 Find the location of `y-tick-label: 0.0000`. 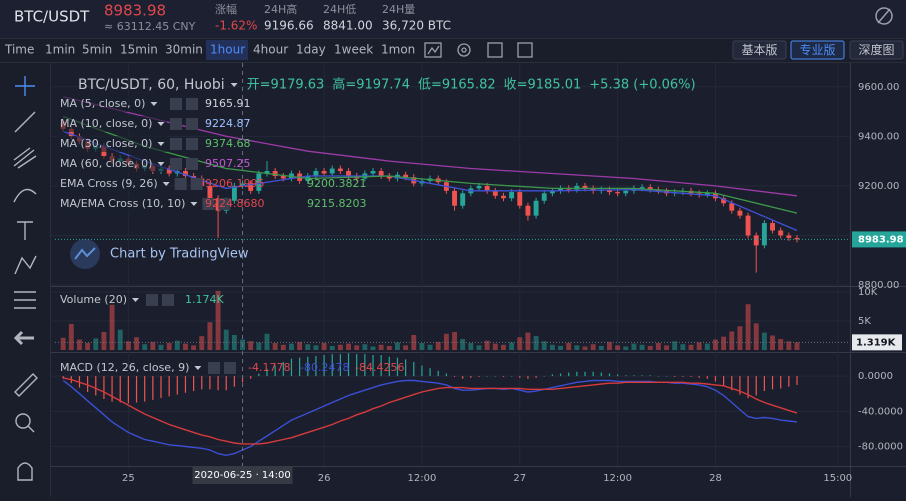

y-tick-label: 0.0000 is located at coordinates (875, 376).